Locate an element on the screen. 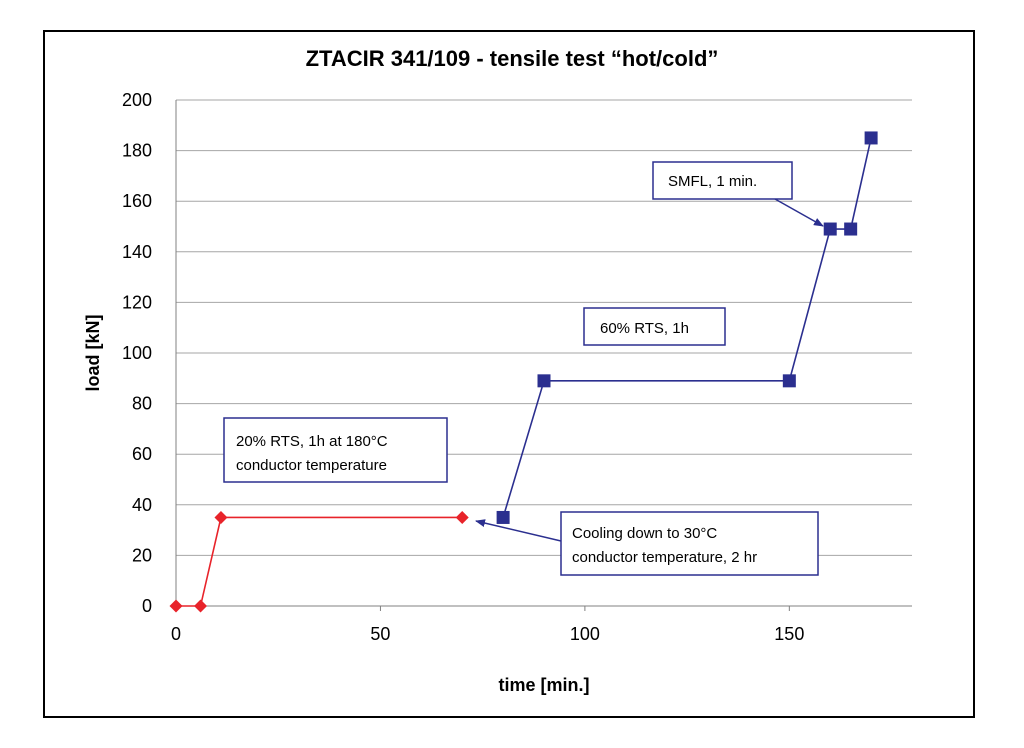  y-tick-label: 20 is located at coordinates (142, 555).